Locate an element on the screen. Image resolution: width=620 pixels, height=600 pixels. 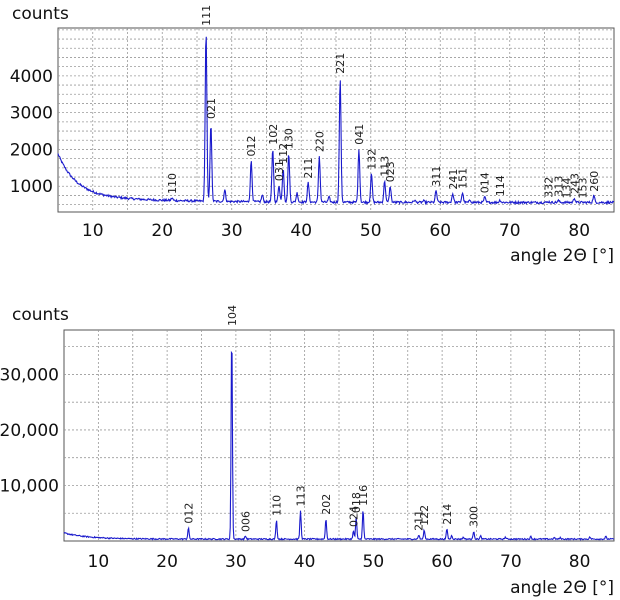
peak-label: 102 is located at coordinates (273, 134).